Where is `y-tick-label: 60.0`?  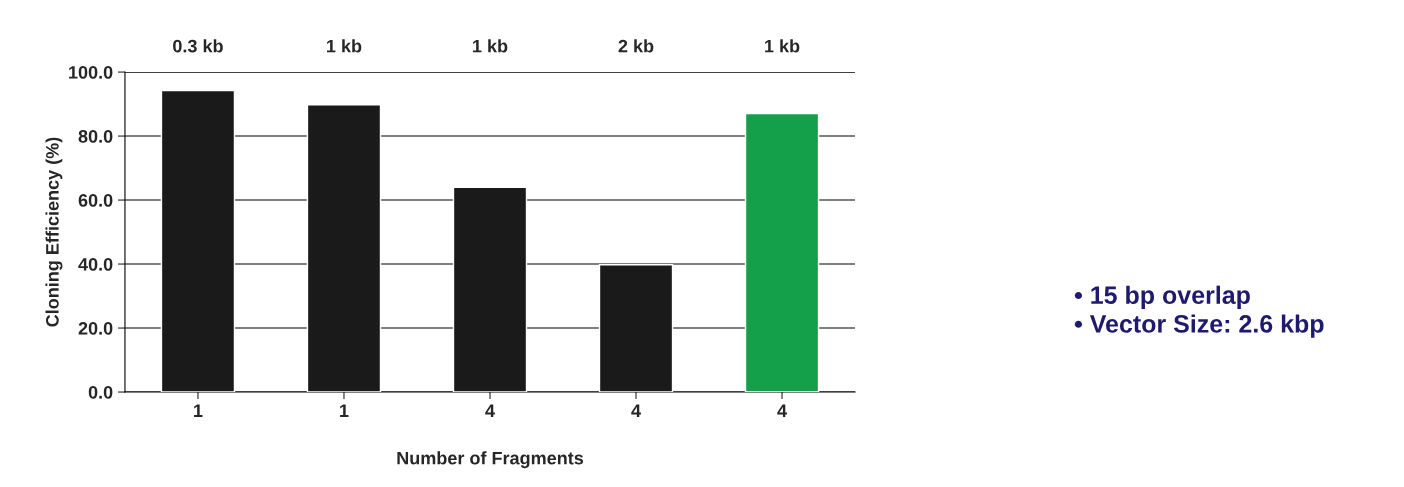
y-tick-label: 60.0 is located at coordinates (95, 200).